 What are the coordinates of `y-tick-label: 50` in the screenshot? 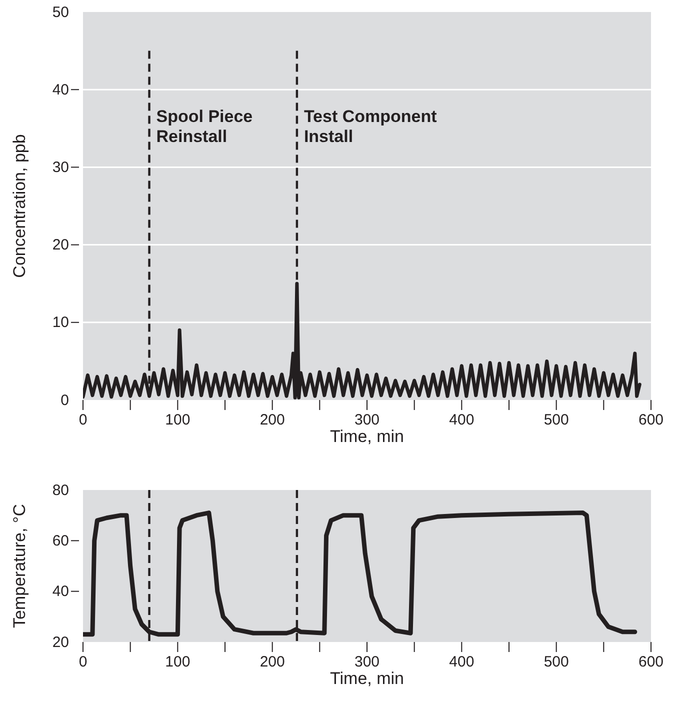 It's located at (60, 12).